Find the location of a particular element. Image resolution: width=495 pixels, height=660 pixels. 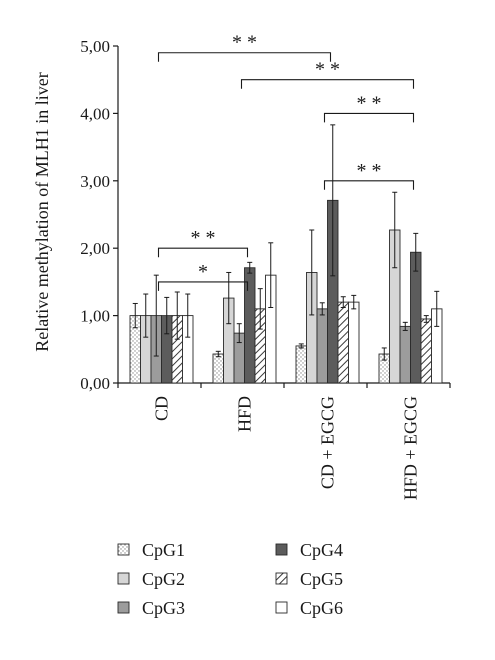

y-tick-label: 3,00 is located at coordinates (95, 181).